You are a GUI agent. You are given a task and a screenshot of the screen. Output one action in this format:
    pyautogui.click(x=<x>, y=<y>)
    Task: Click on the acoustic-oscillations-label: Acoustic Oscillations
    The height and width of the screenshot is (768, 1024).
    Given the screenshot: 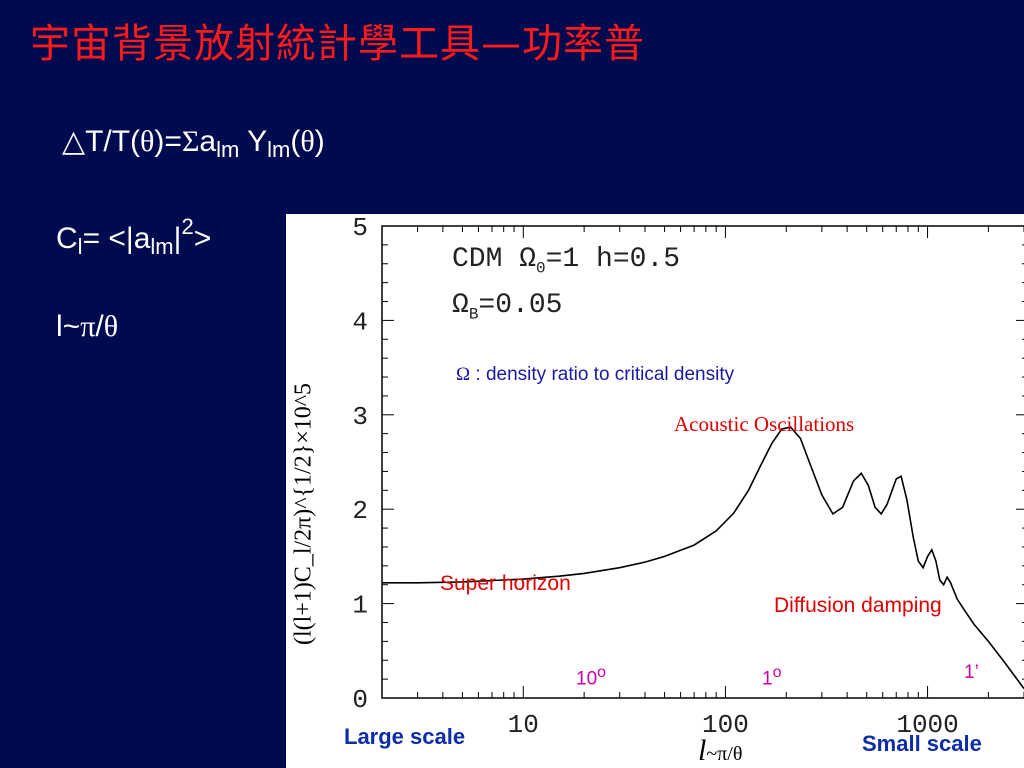 What is the action you would take?
    pyautogui.click(x=764, y=424)
    